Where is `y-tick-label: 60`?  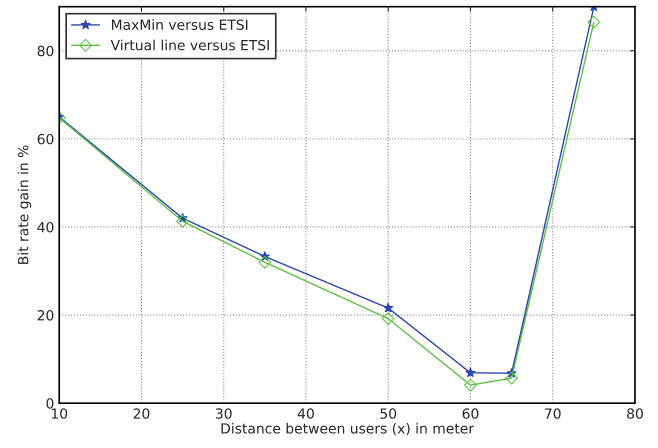
y-tick-label: 60 is located at coordinates (46, 139).